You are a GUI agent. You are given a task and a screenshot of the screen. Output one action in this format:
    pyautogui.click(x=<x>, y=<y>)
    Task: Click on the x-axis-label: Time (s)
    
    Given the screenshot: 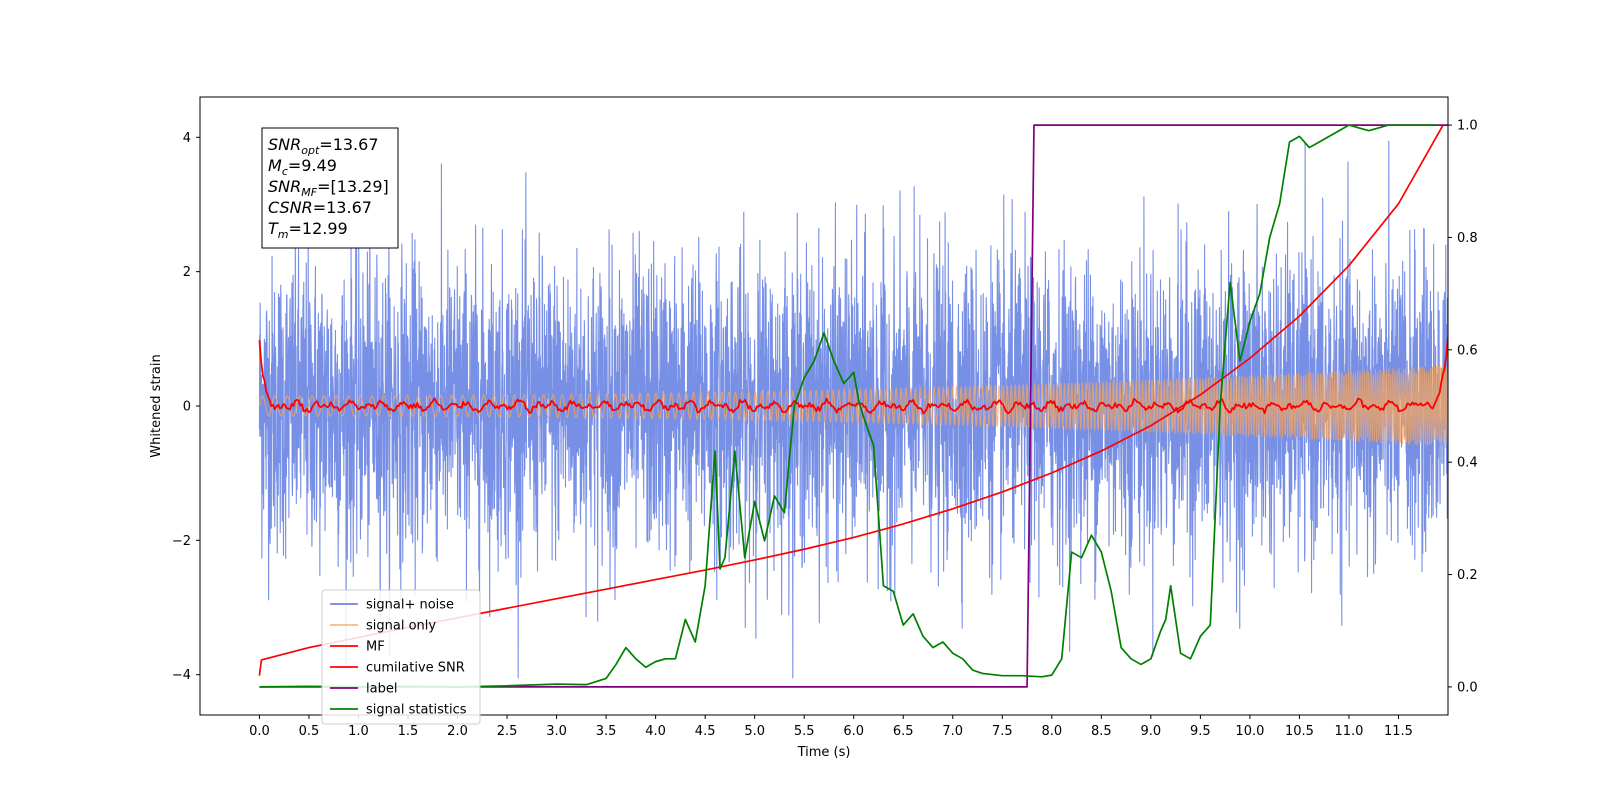 What is the action you would take?
    pyautogui.click(x=824, y=752)
    